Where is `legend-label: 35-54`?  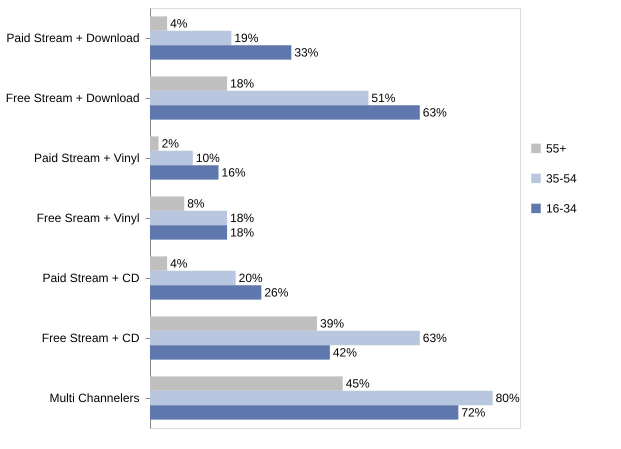 legend-label: 35-54 is located at coordinates (562, 178).